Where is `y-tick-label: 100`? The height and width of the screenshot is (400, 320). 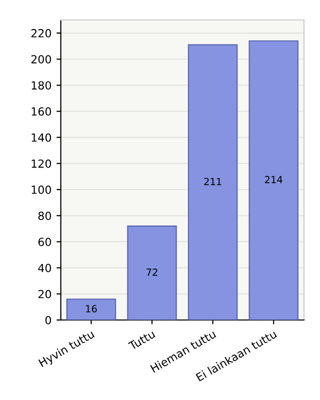 y-tick-label: 100 is located at coordinates (42, 190).